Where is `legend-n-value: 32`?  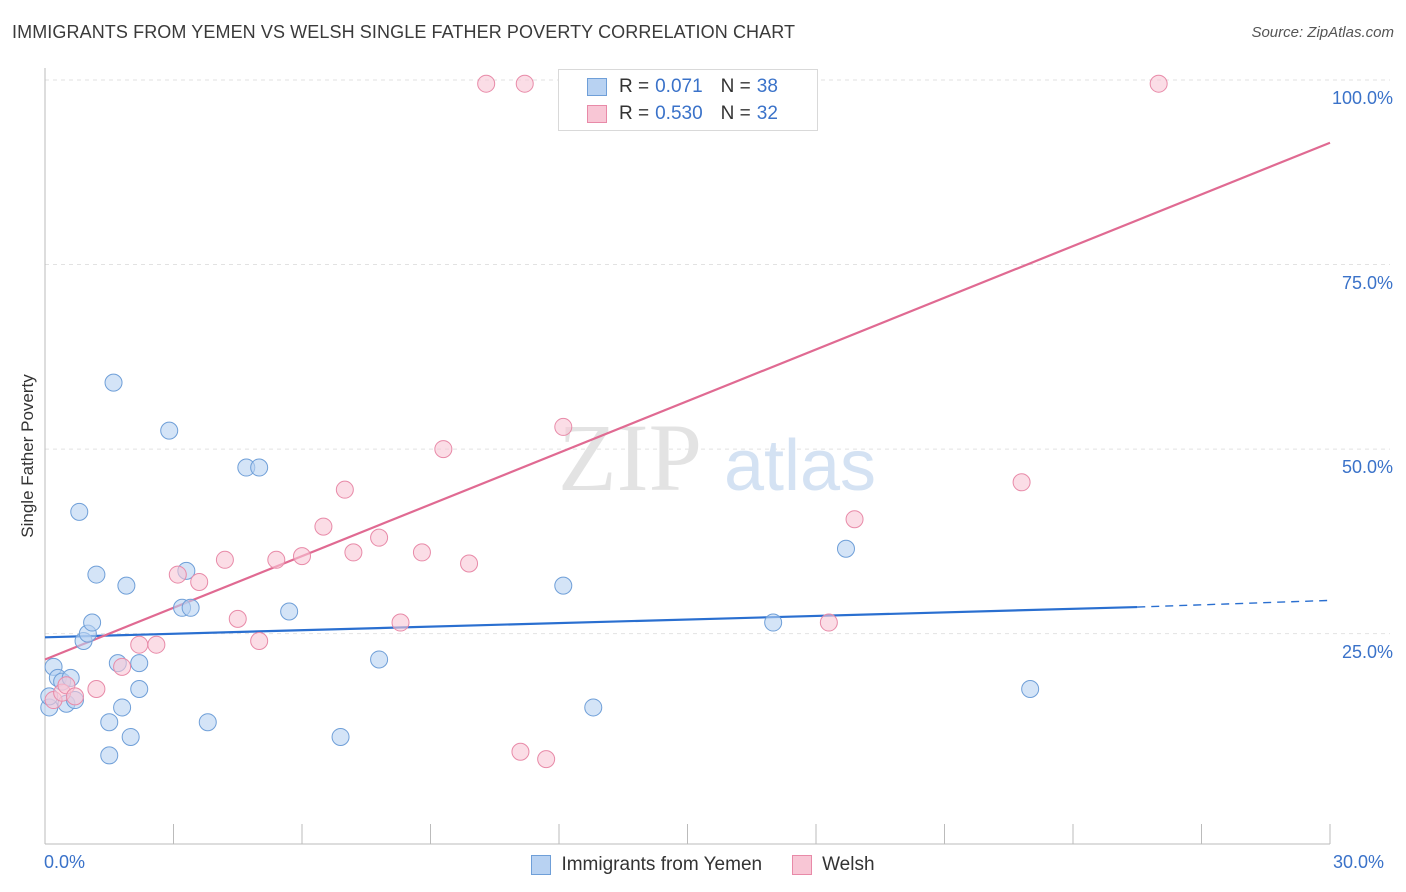
legend-n-value: 32 is located at coordinates (767, 113).